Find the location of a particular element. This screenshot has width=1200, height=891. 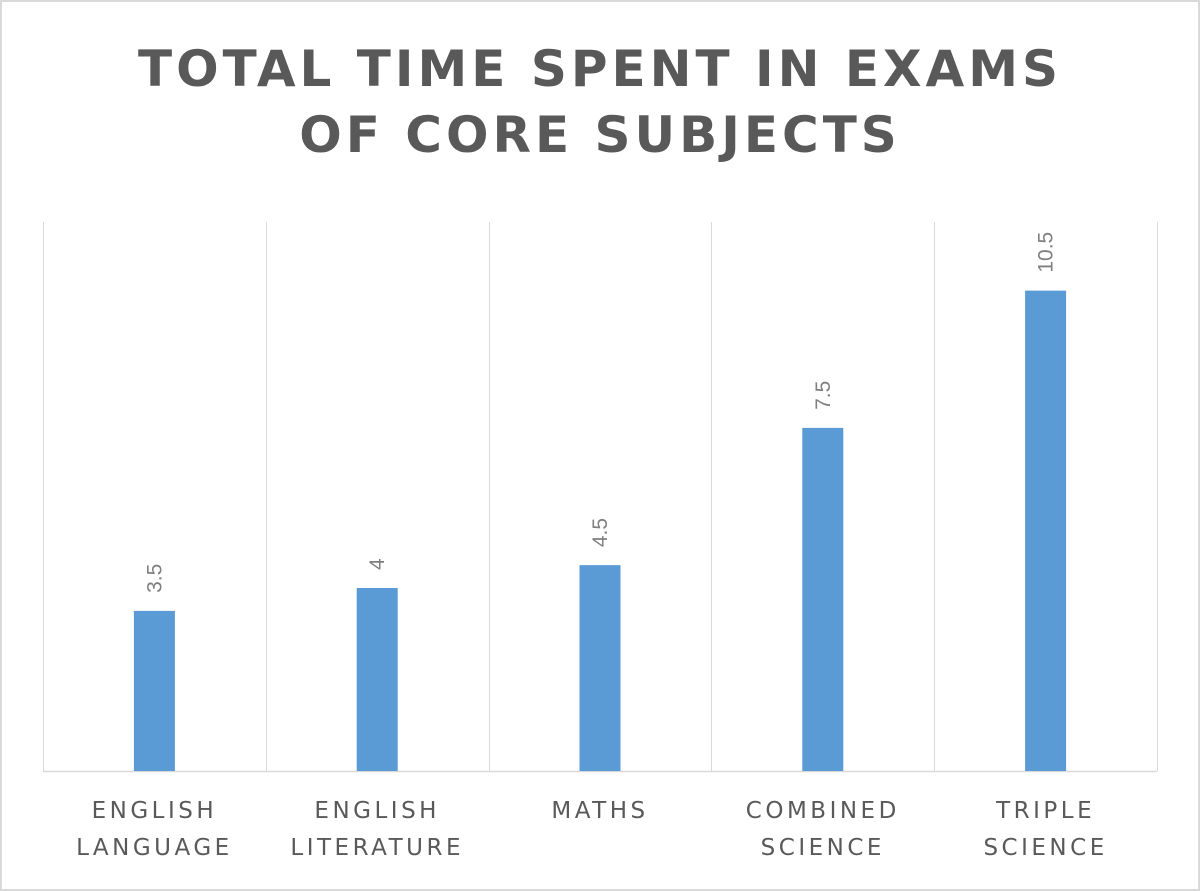

chart-title-line-2: OF CORE SUBJECTS is located at coordinates (600, 135).